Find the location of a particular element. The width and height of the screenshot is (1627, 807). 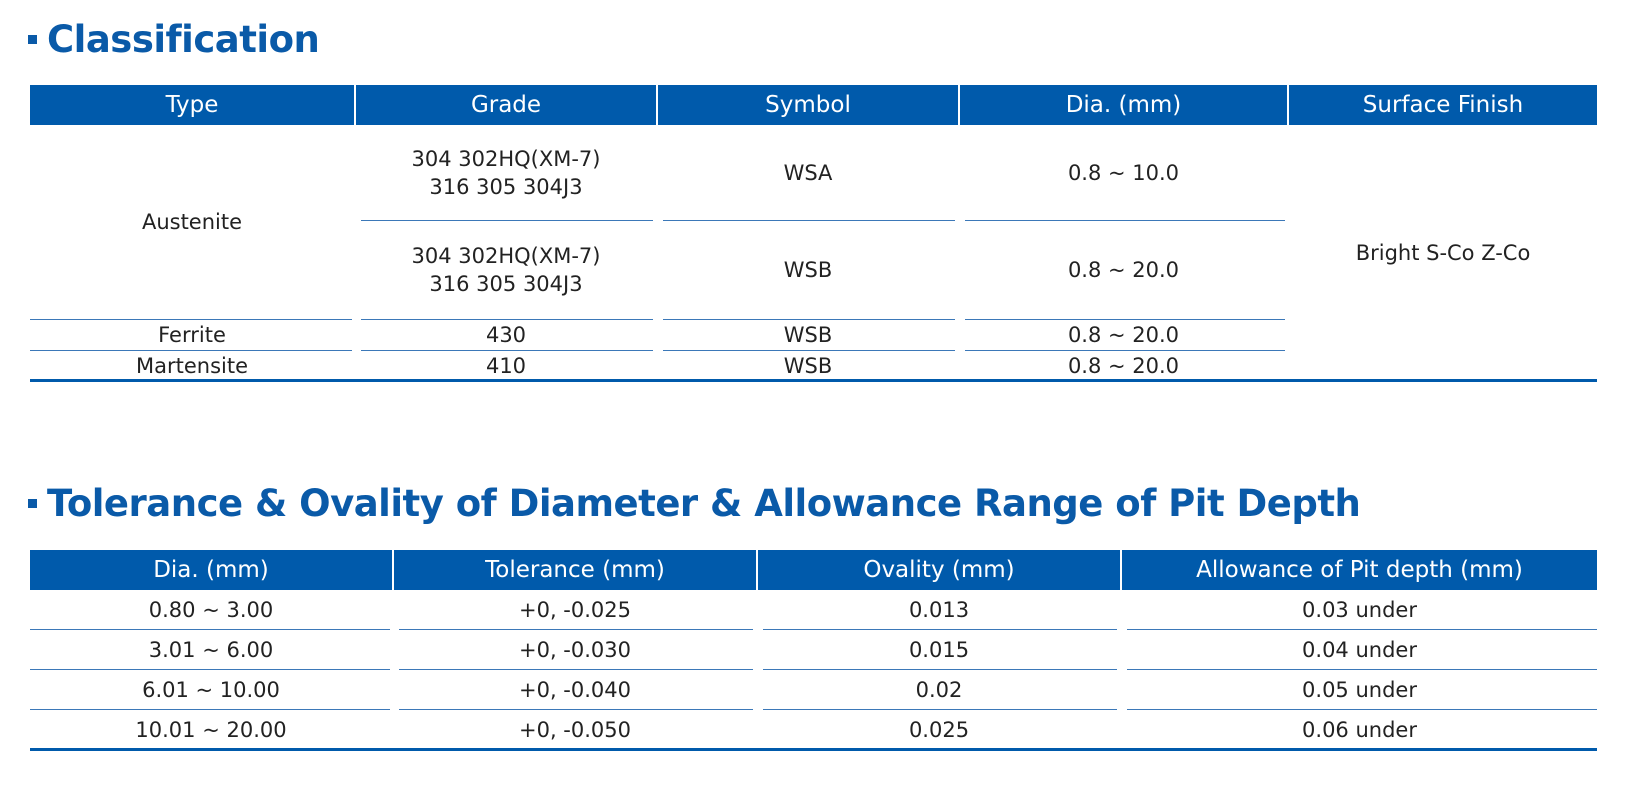

cell-dia-row4: 0.8 ~ 20.0 is located at coordinates (1123, 366).